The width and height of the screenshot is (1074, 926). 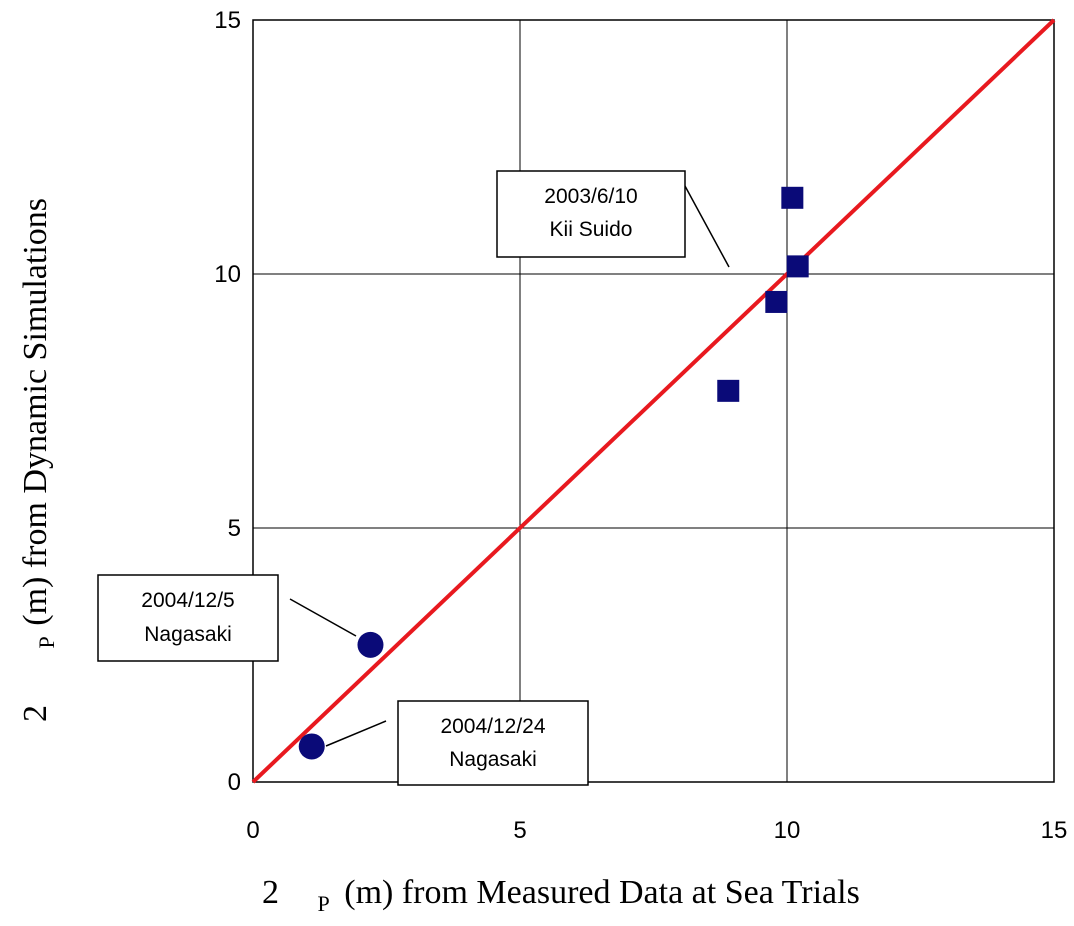 I want to click on y-axis-title-subscript: P, so click(x=46, y=642).